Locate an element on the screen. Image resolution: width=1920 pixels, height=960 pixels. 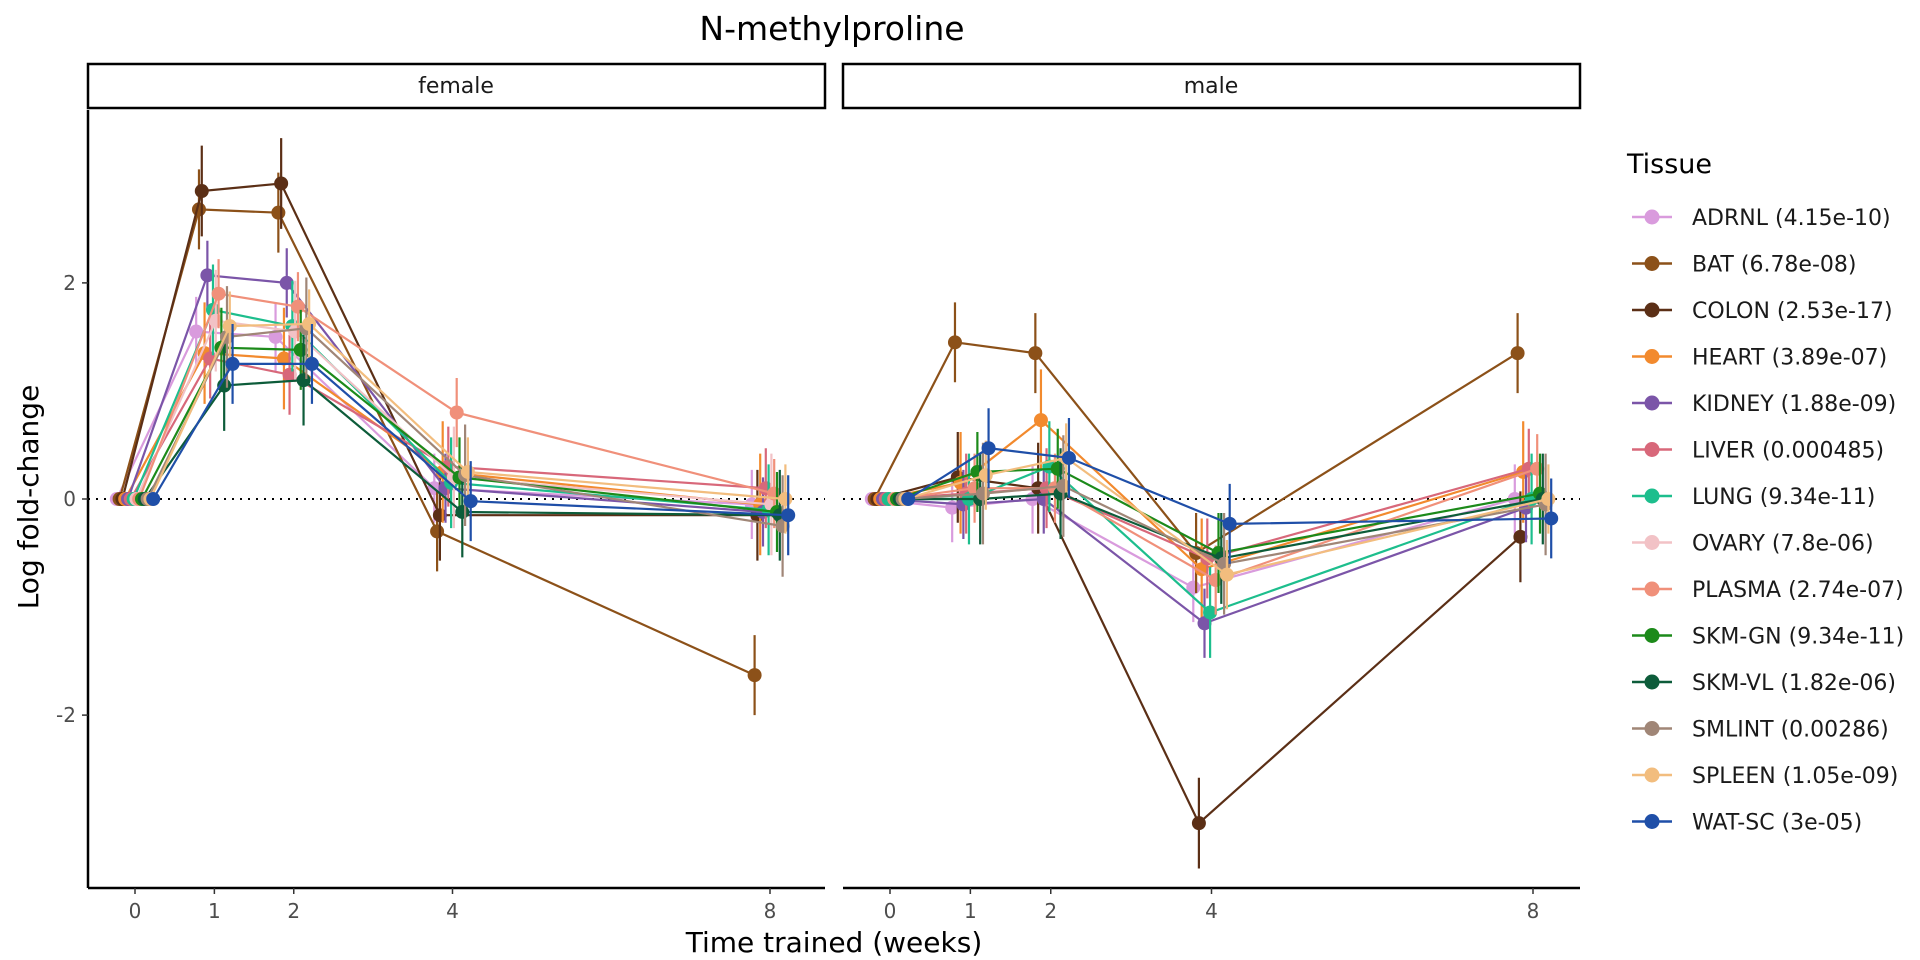
legend-label: SKM-GN (9.34e-11) is located at coordinates (1798, 637).